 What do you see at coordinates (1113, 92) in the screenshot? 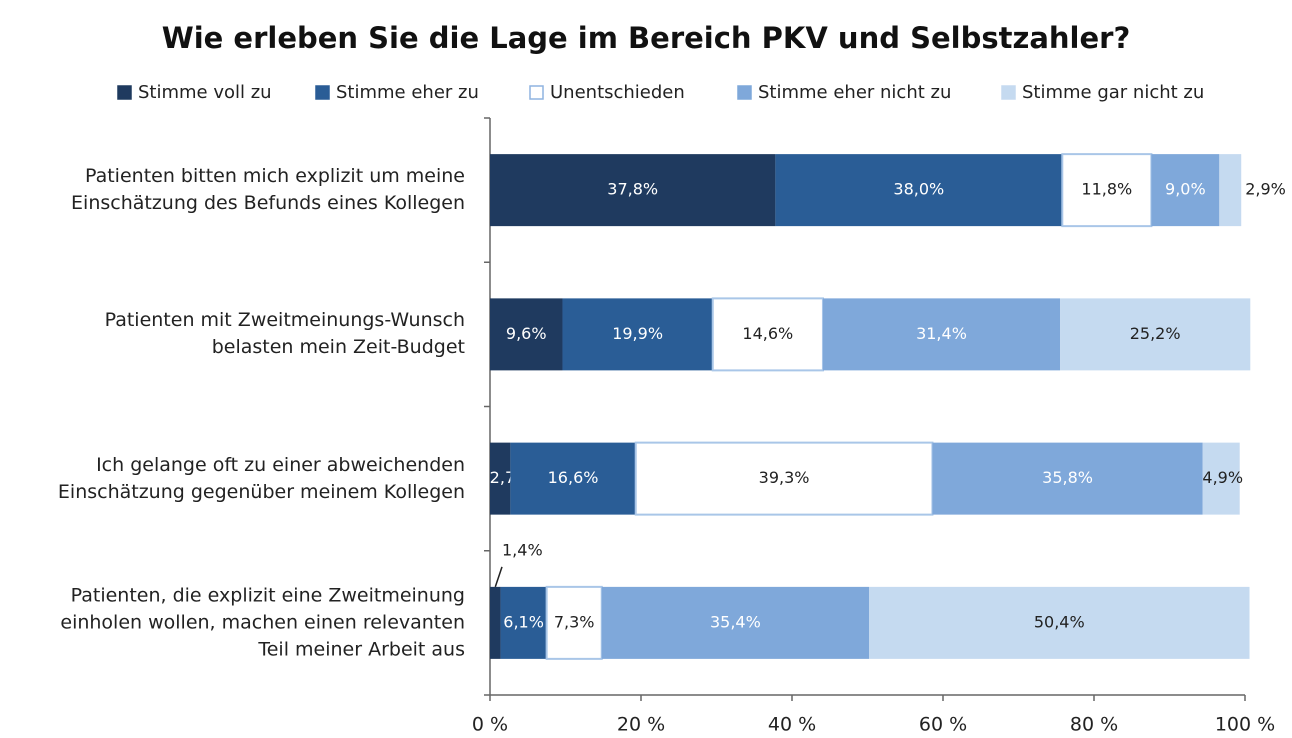
I see `legend-label: Stimme gar nicht zu` at bounding box center [1113, 92].